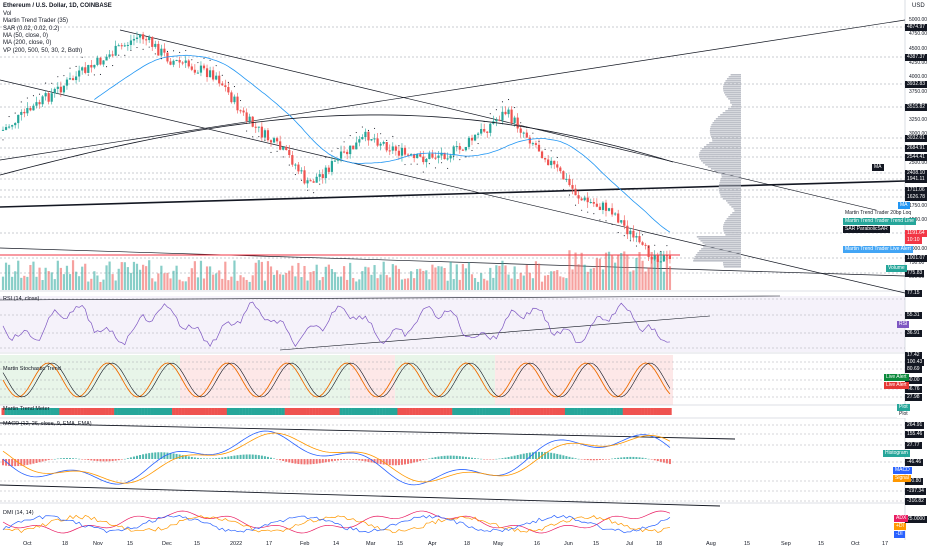 This screenshot has width=932, height=550. What do you see at coordinates (336, 270) in the screenshot?
I see `volume-bars` at bounding box center [336, 270].